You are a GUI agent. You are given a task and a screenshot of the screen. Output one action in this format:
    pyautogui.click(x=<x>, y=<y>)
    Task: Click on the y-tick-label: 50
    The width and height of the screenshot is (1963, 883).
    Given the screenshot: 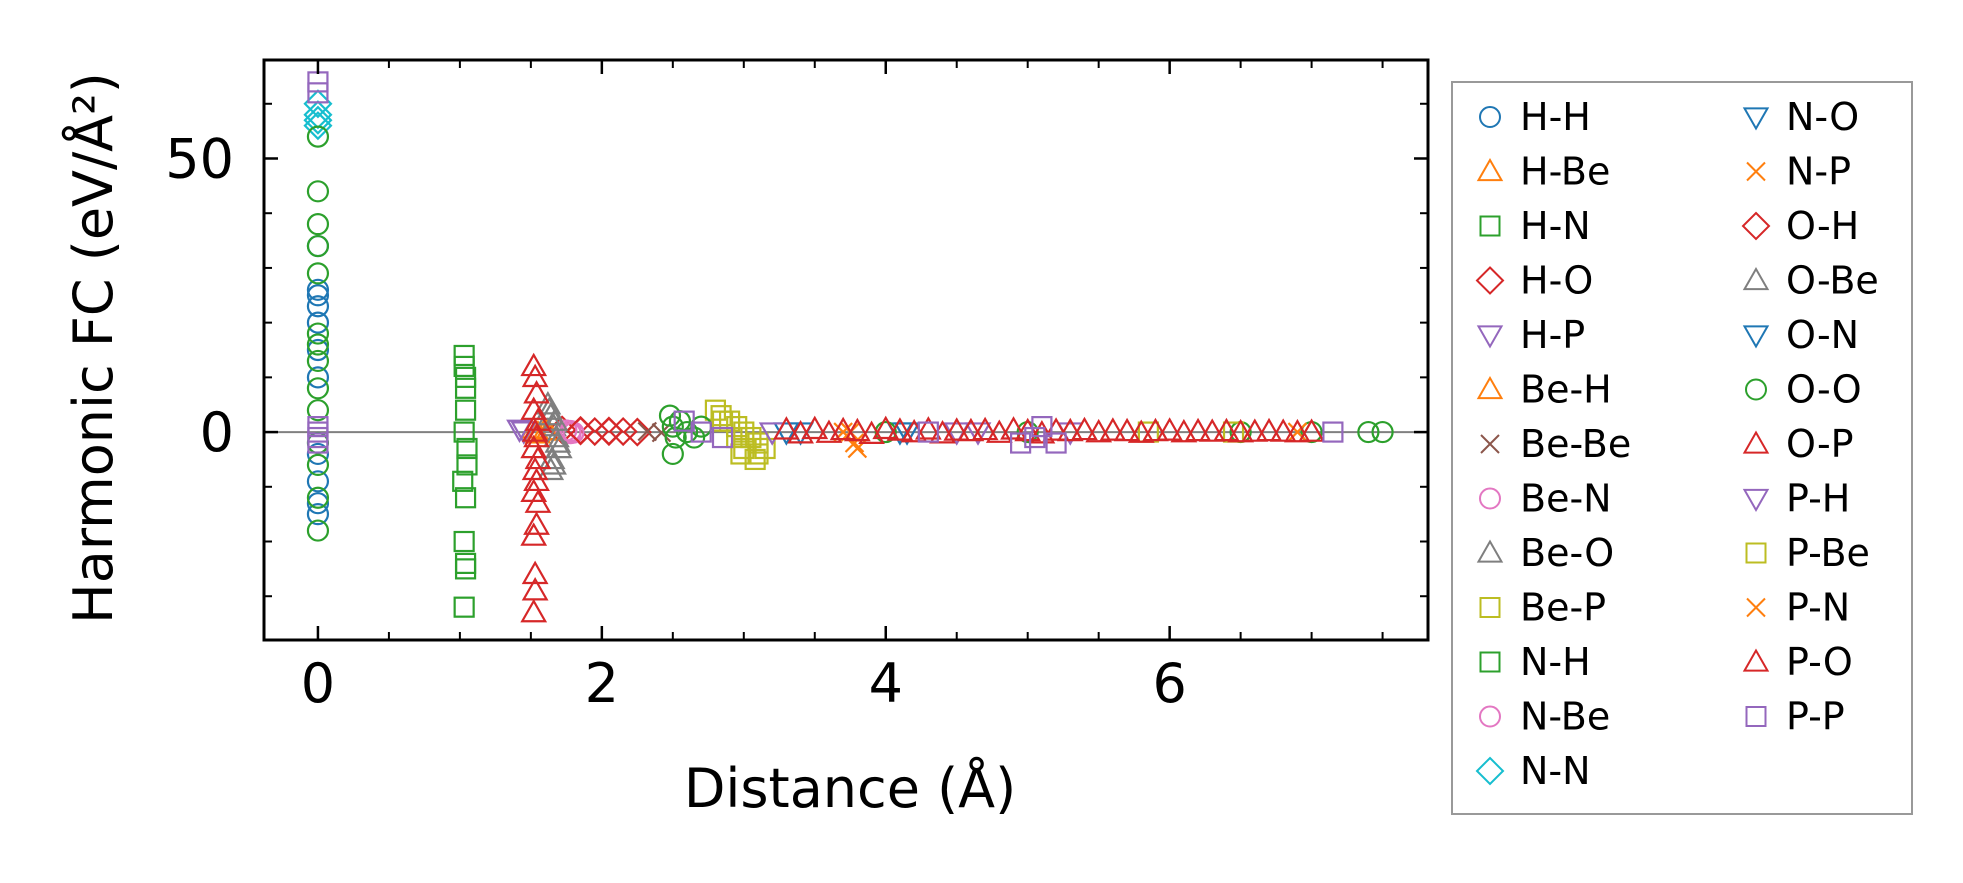 What is the action you would take?
    pyautogui.click(x=199, y=158)
    